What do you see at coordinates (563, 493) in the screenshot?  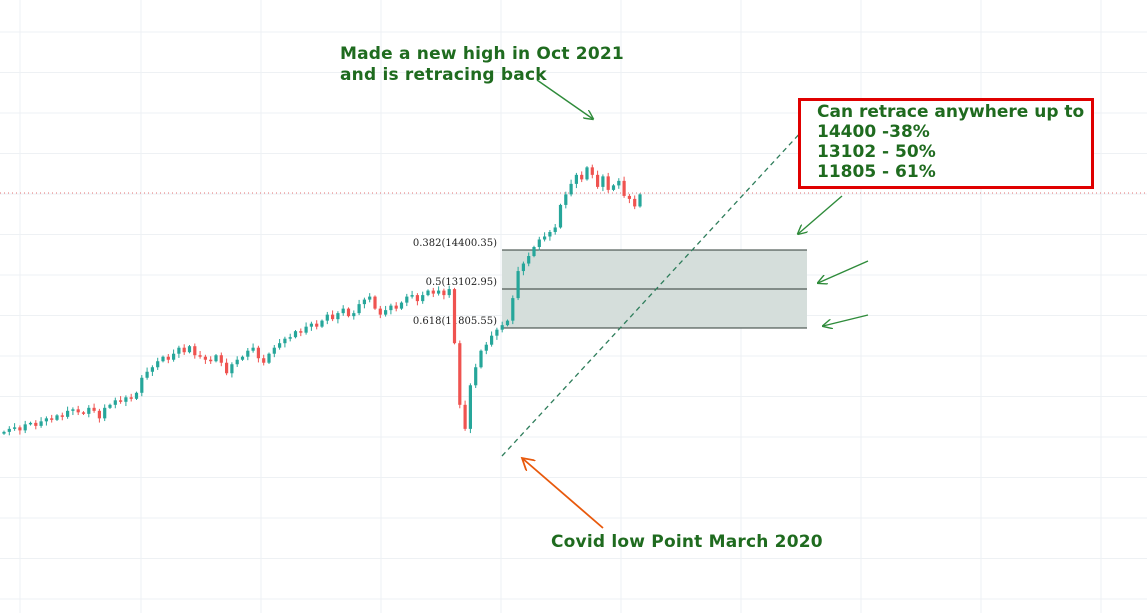 I see `arrow-to-covid-low` at bounding box center [563, 493].